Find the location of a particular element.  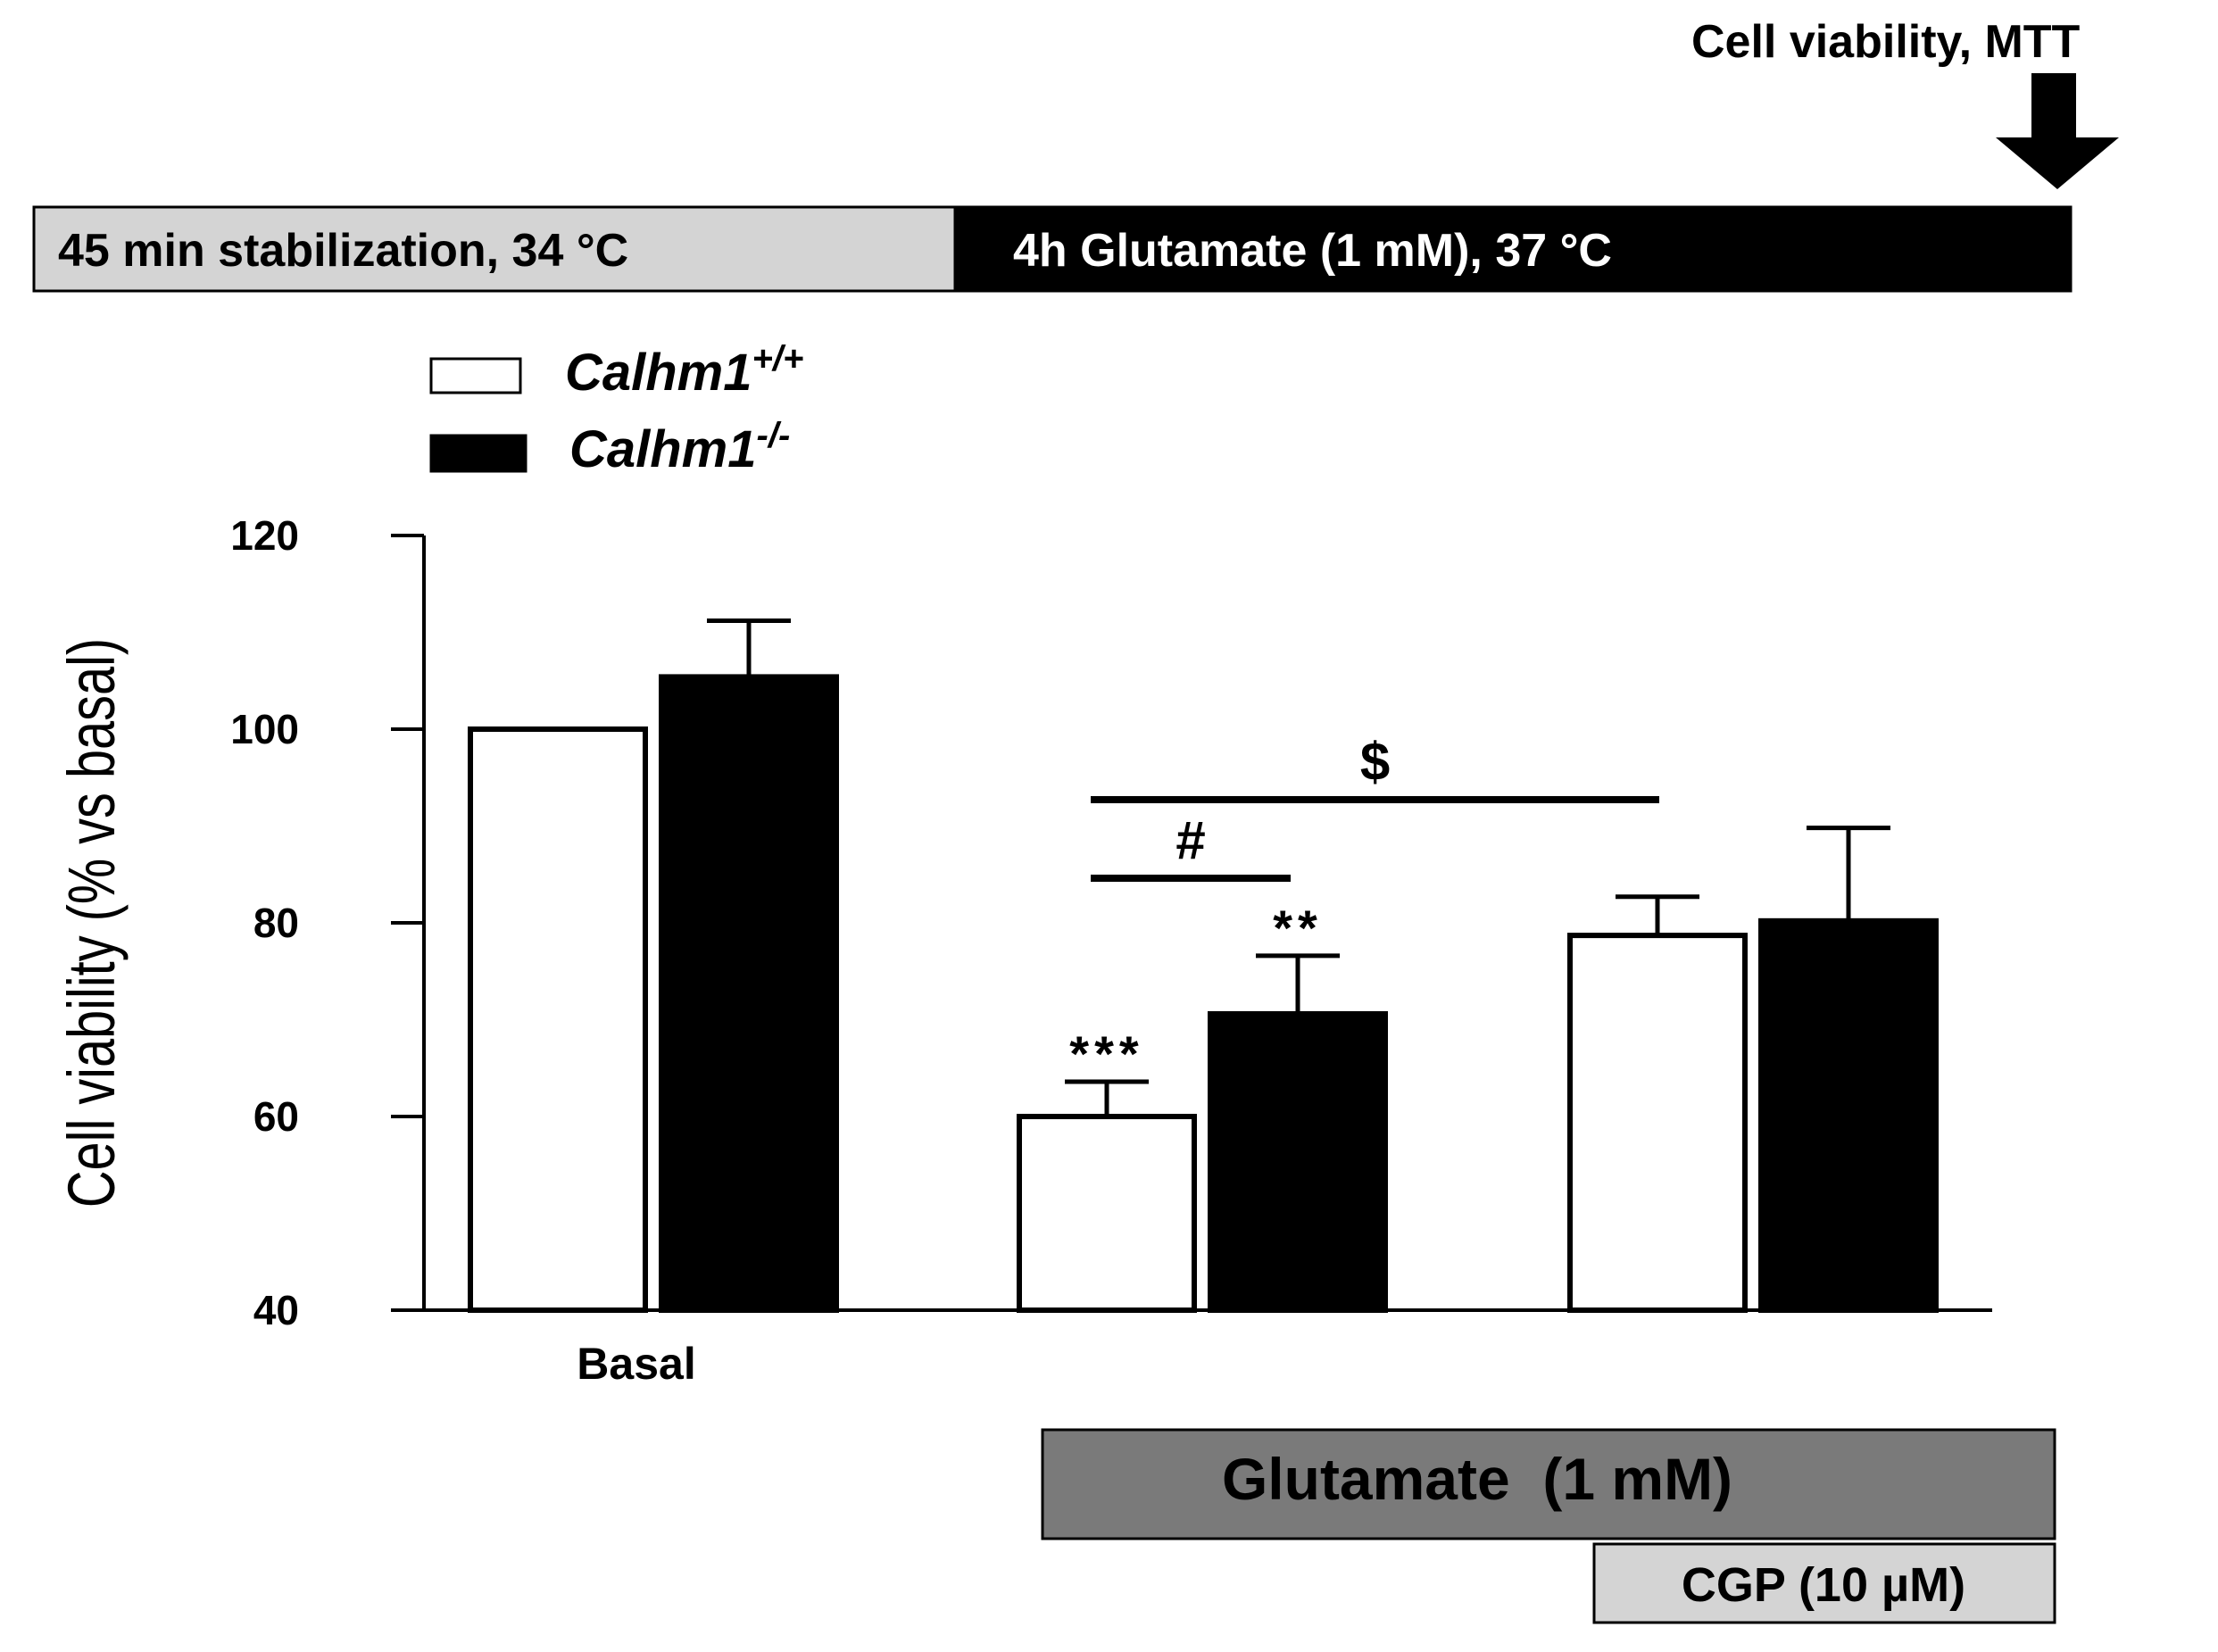

legend-label-knockout: Calhm1-/- is located at coordinates (680, 447).